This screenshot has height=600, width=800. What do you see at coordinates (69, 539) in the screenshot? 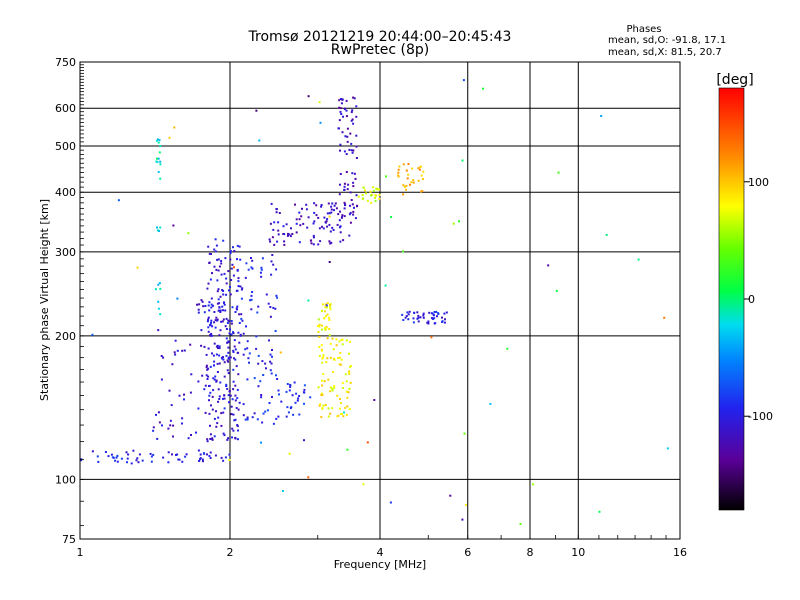
I see `y-tick-label: 75` at bounding box center [69, 539].